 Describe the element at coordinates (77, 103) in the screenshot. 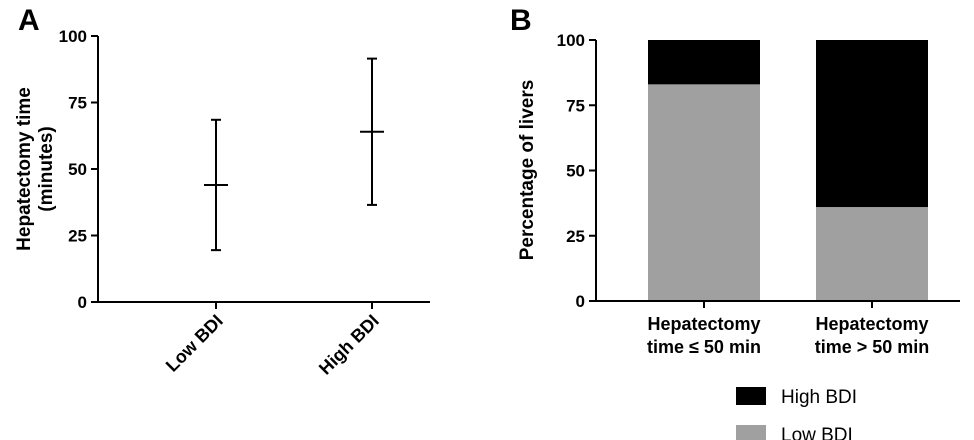

I see `panel-a-y-tick-label: 75` at that location.